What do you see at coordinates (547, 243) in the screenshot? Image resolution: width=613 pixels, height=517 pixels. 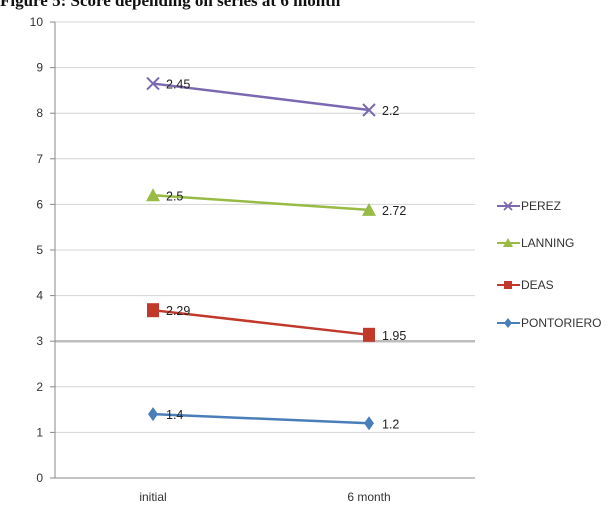 I see `legend-label: LANNING` at bounding box center [547, 243].